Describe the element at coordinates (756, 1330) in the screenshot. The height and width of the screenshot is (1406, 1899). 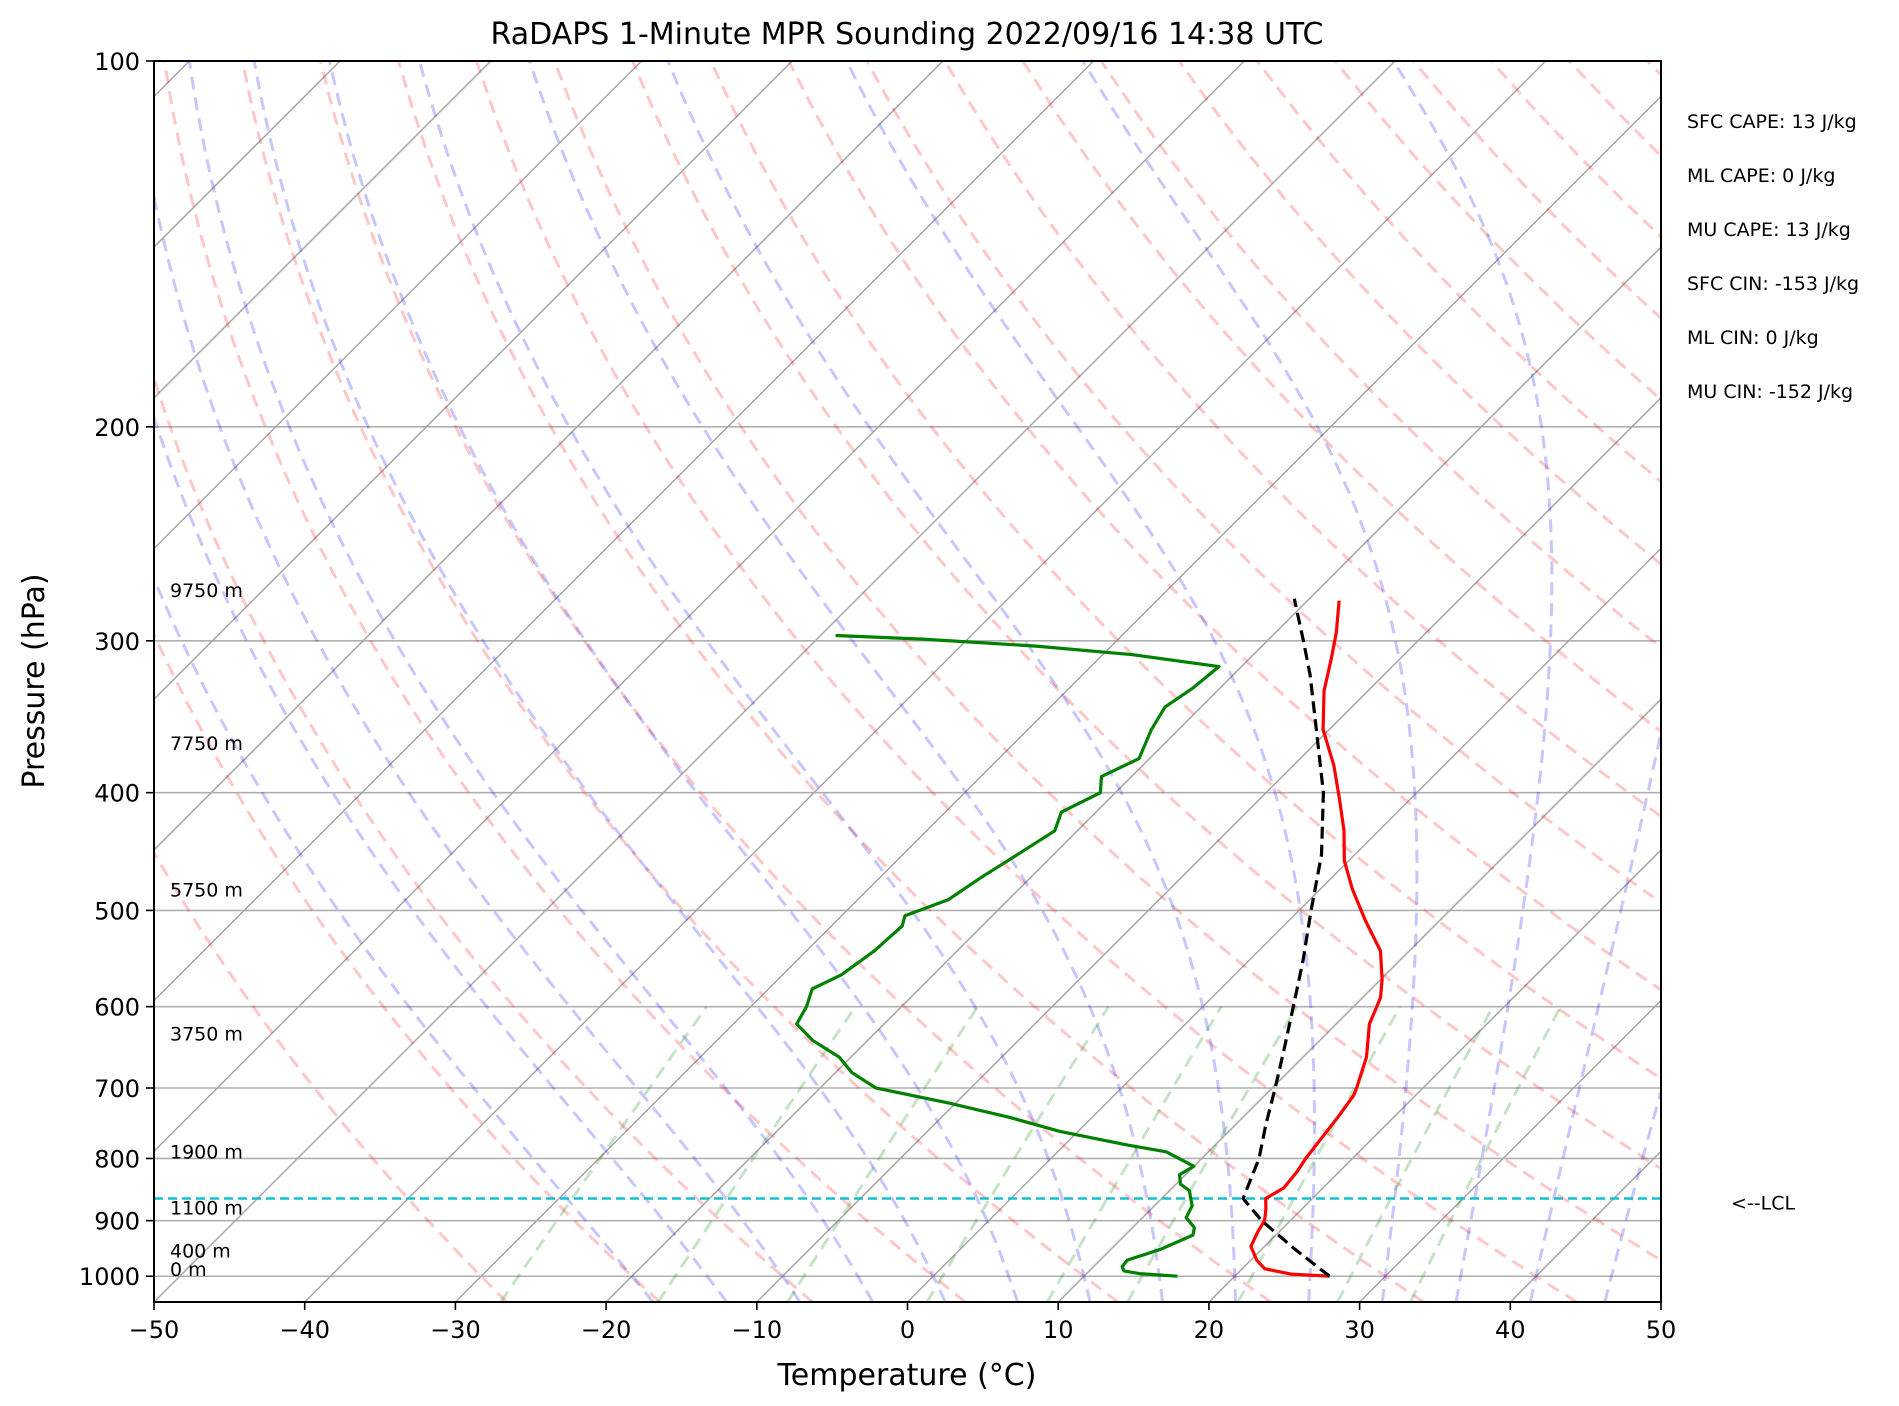
I see `x-tick-label: −10` at that location.